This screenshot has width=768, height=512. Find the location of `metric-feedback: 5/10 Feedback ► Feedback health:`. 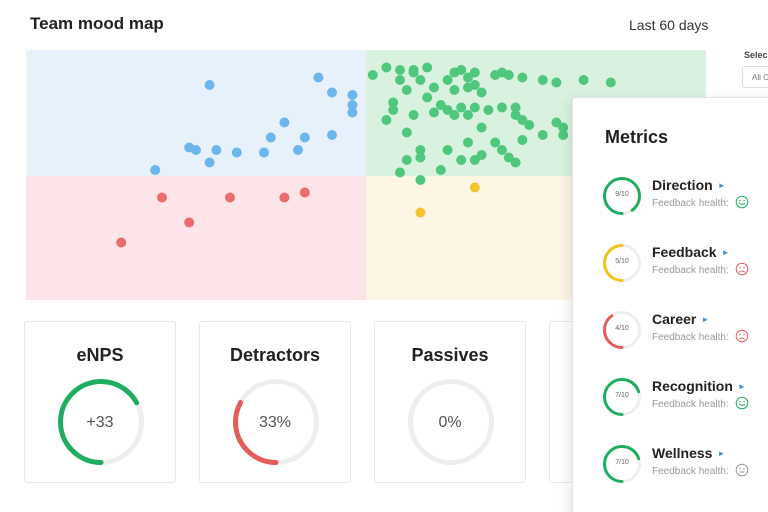

metric-feedback: 5/10 Feedback ► Feedback health: is located at coordinates (670, 273).